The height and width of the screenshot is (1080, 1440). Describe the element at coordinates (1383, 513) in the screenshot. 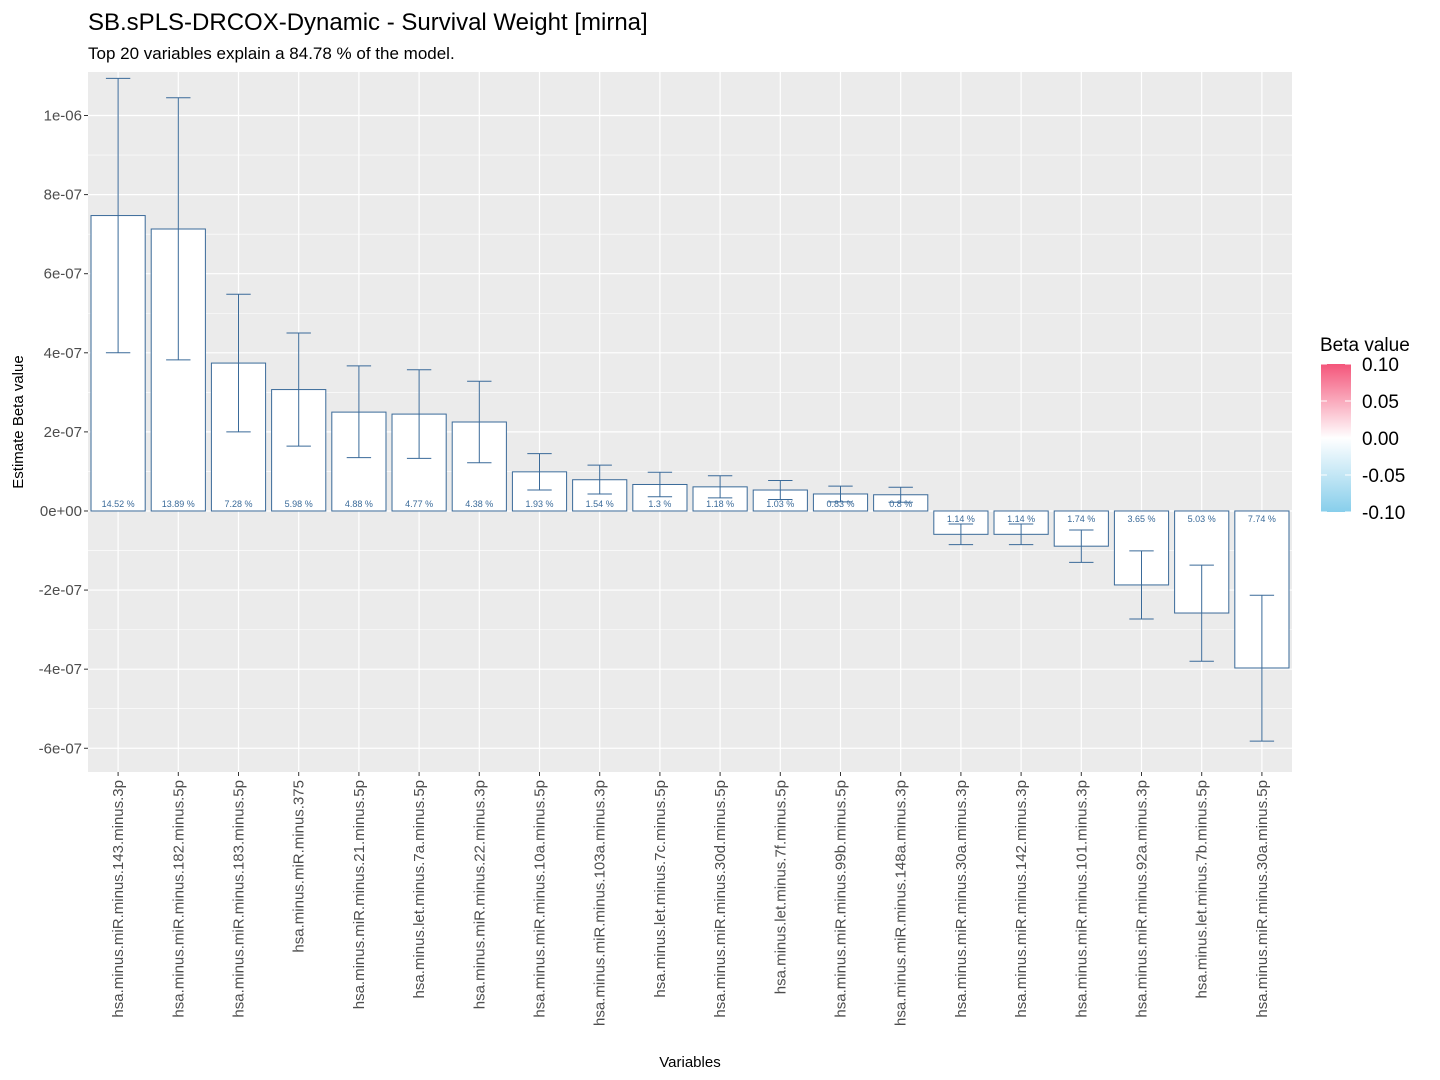

I see `legend-tick-label: -0.10` at that location.